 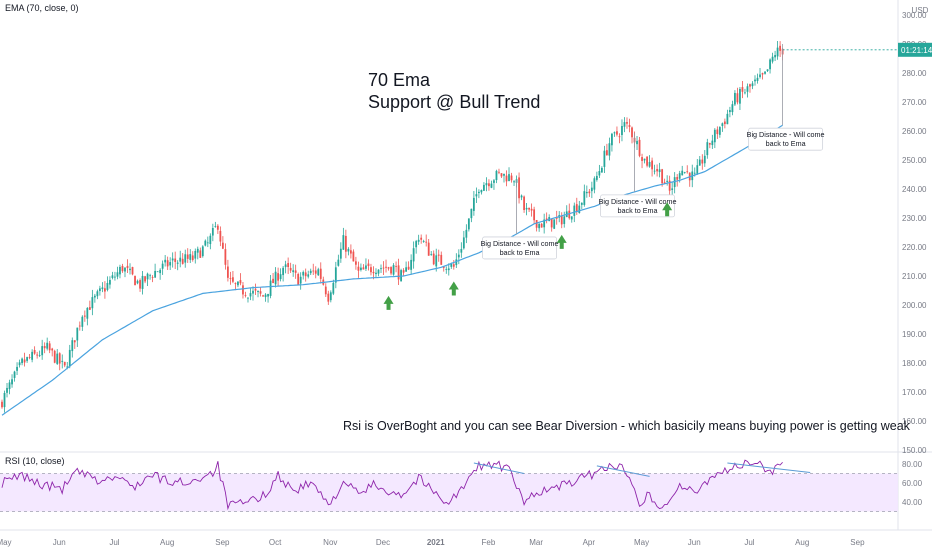 I want to click on price-tick-label: 250.00, so click(x=914, y=160).